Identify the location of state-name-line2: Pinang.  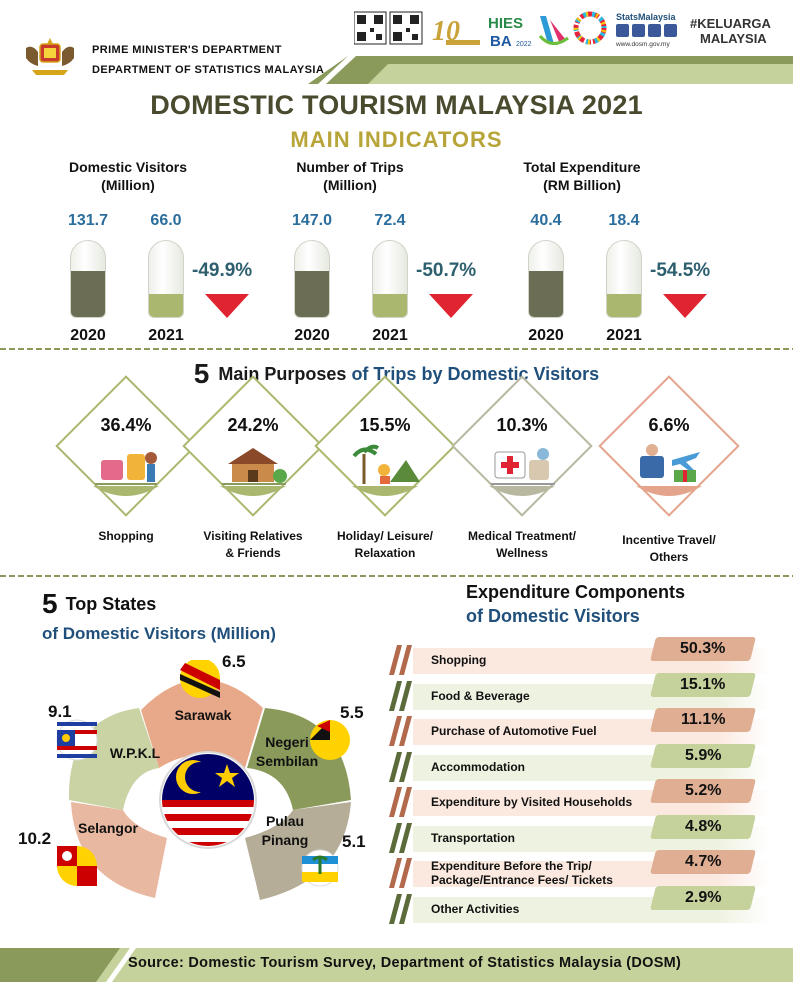
(285, 840).